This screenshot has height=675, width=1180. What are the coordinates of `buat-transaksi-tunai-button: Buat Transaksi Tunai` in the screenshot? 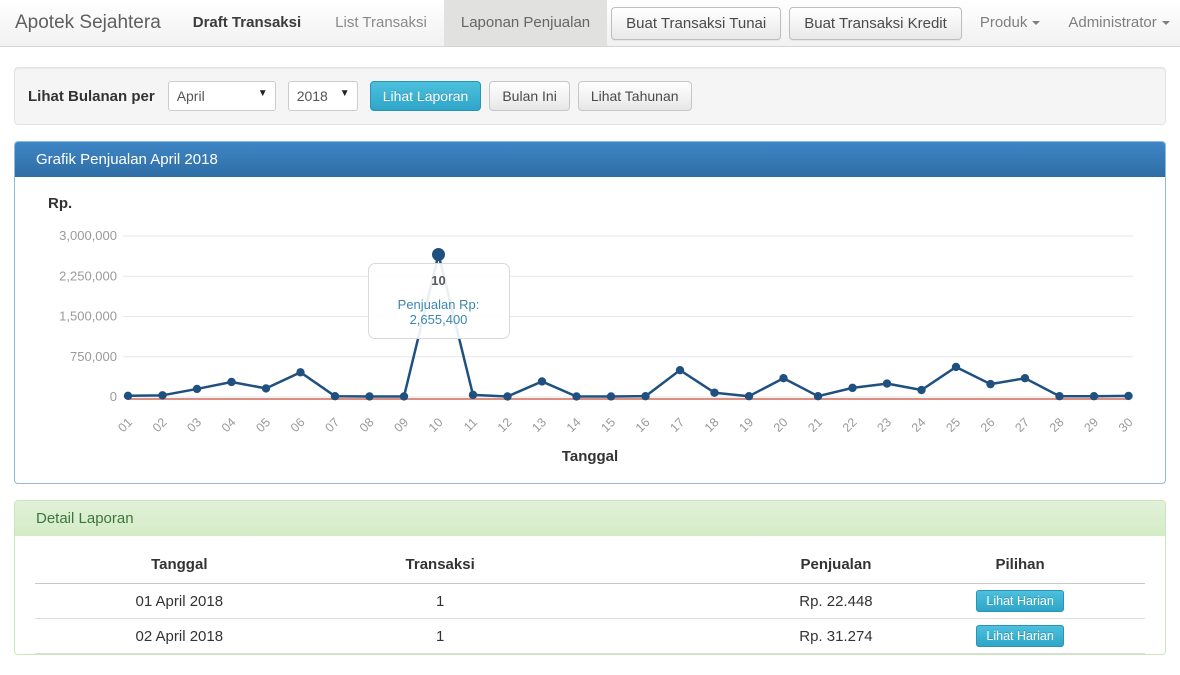 It's located at (696, 23).